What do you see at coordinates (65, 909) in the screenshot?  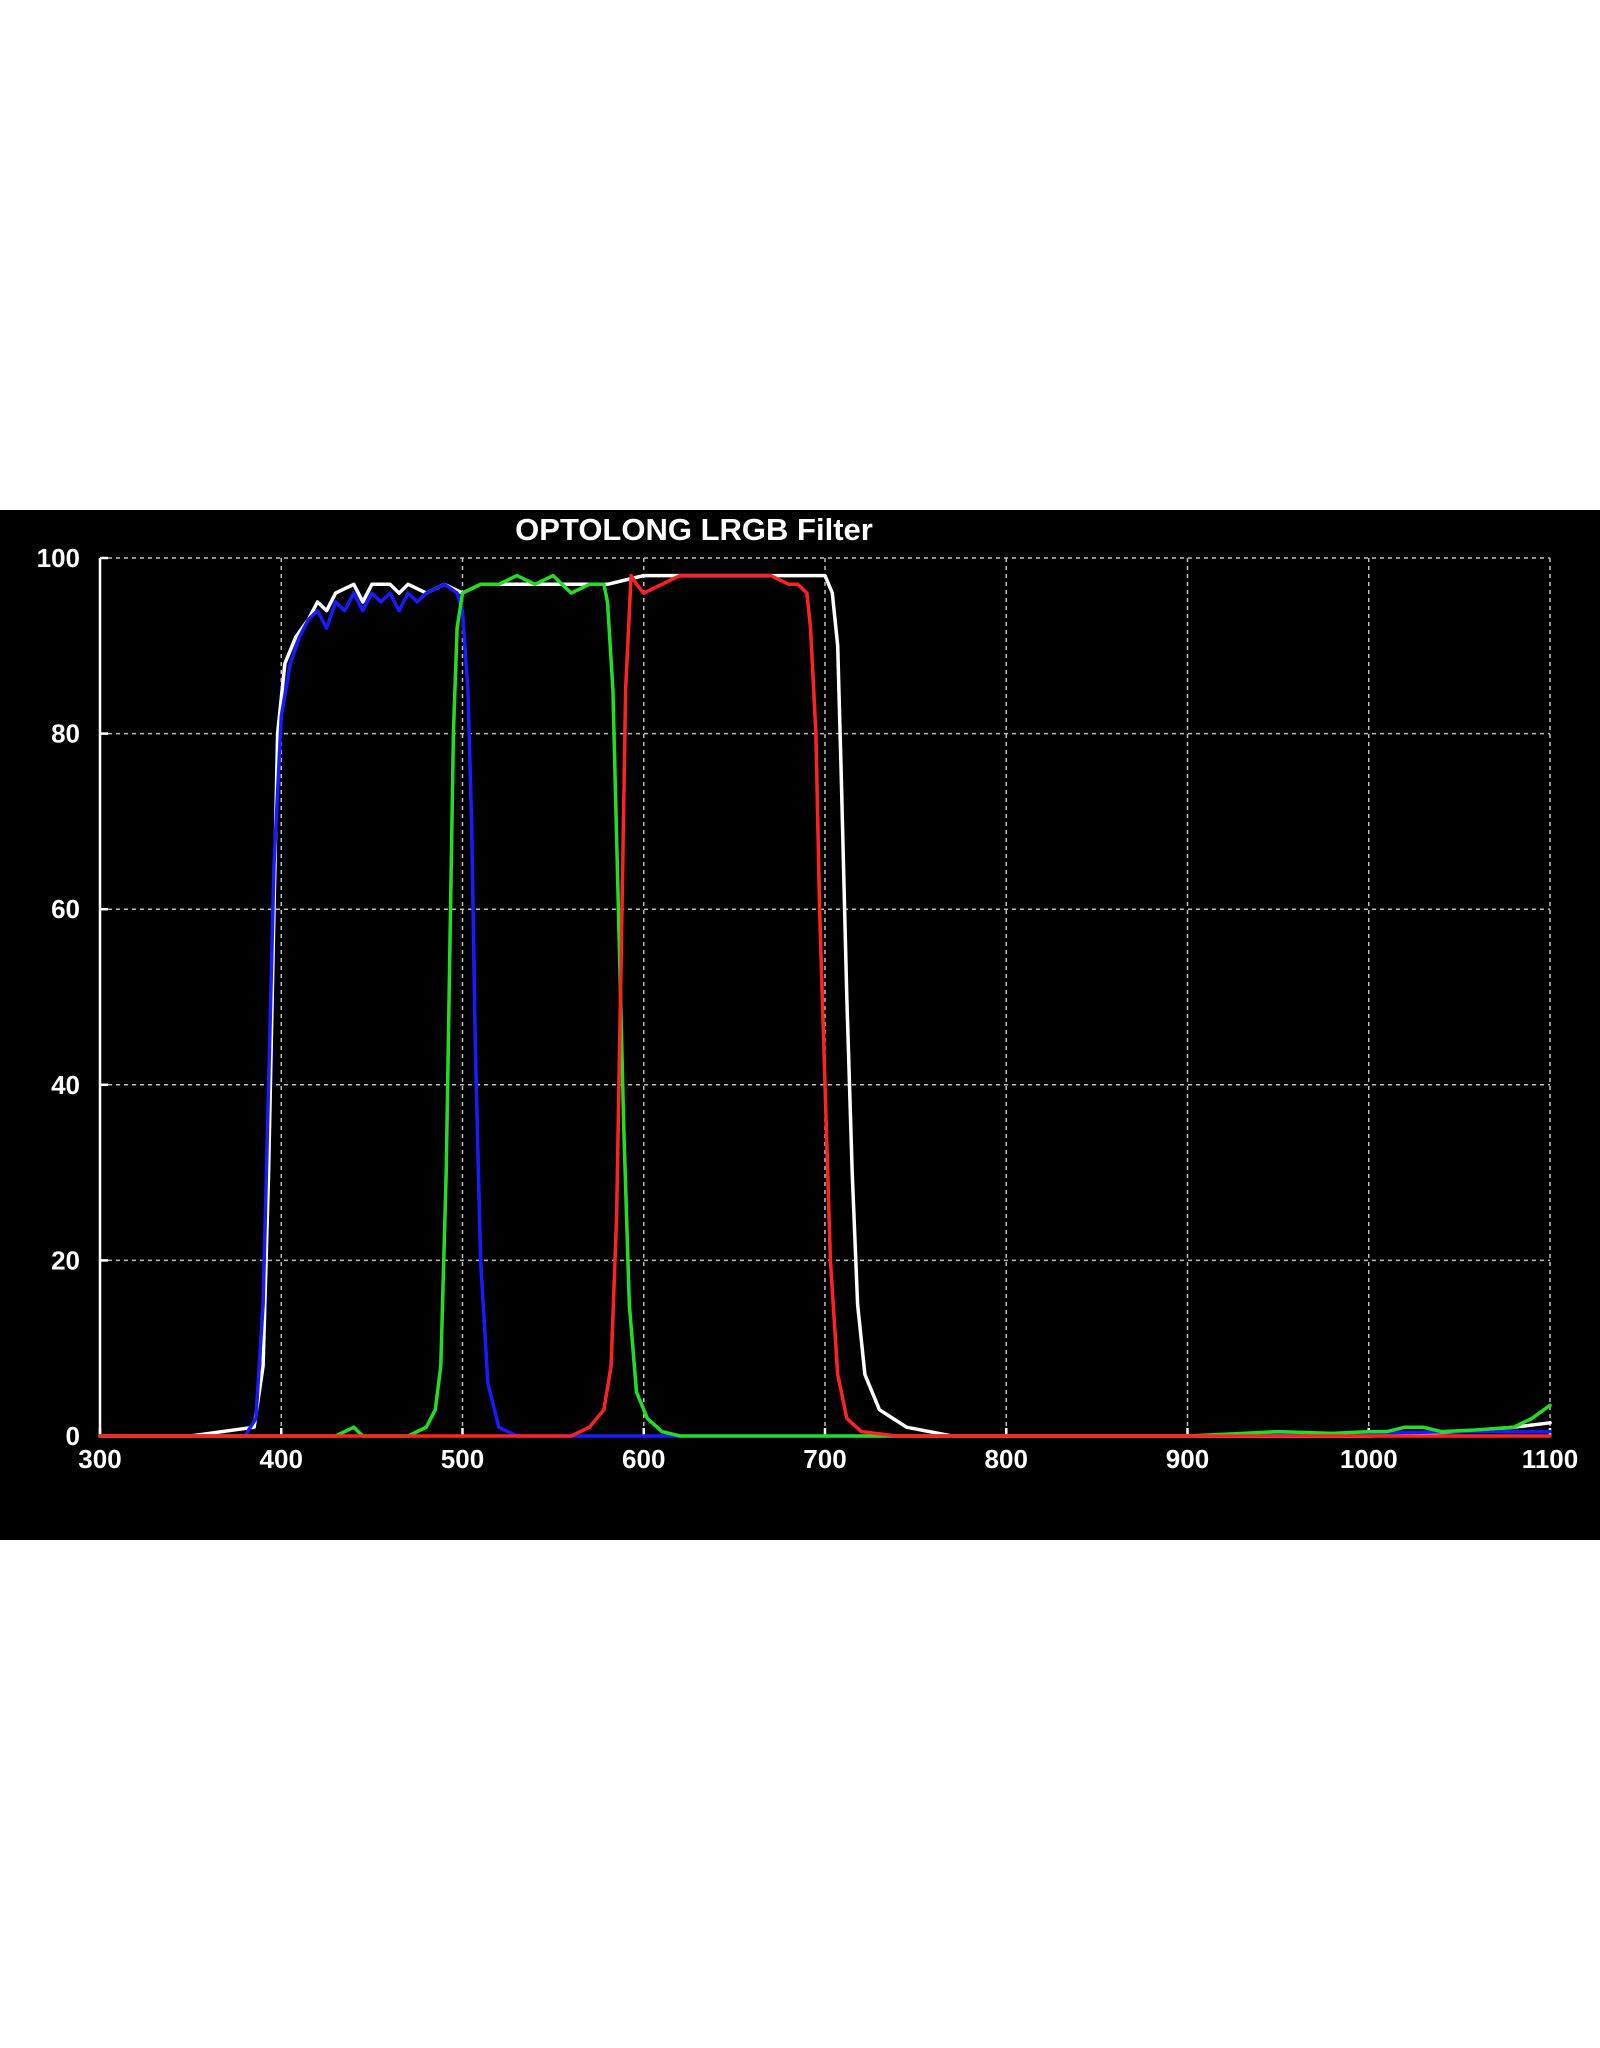 I see `y-tick-label: 60` at bounding box center [65, 909].